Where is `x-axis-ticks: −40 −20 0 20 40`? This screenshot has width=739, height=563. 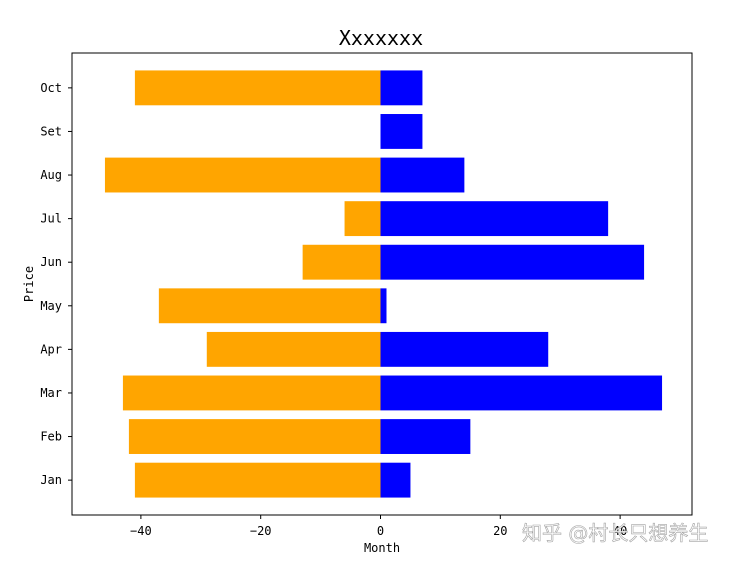
x-axis-ticks: −40 −20 0 20 40 is located at coordinates (378, 526).